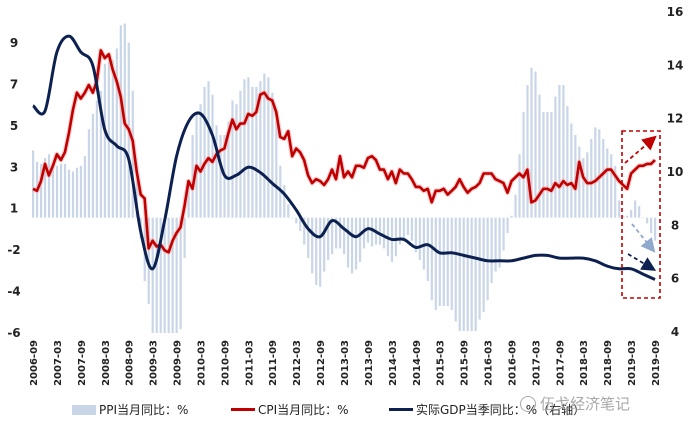  What do you see at coordinates (13, 333) in the screenshot?
I see `left-tick-label: -6` at bounding box center [13, 333].